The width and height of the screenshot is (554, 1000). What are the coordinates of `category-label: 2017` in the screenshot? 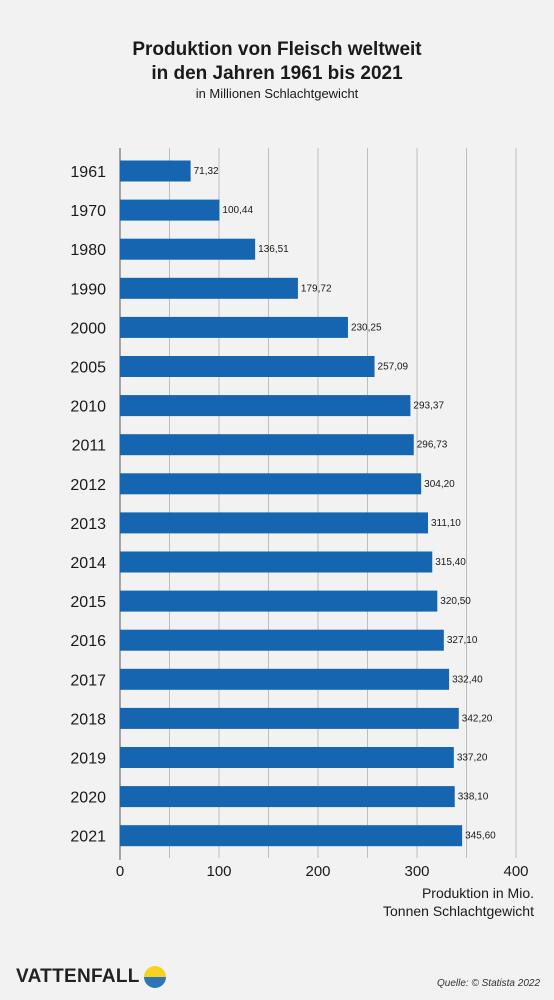 It's located at (88, 680).